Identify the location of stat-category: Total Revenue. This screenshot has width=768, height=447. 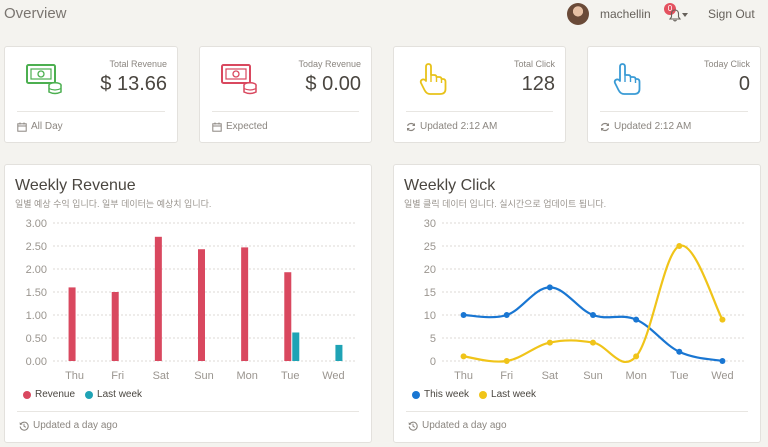
(138, 64).